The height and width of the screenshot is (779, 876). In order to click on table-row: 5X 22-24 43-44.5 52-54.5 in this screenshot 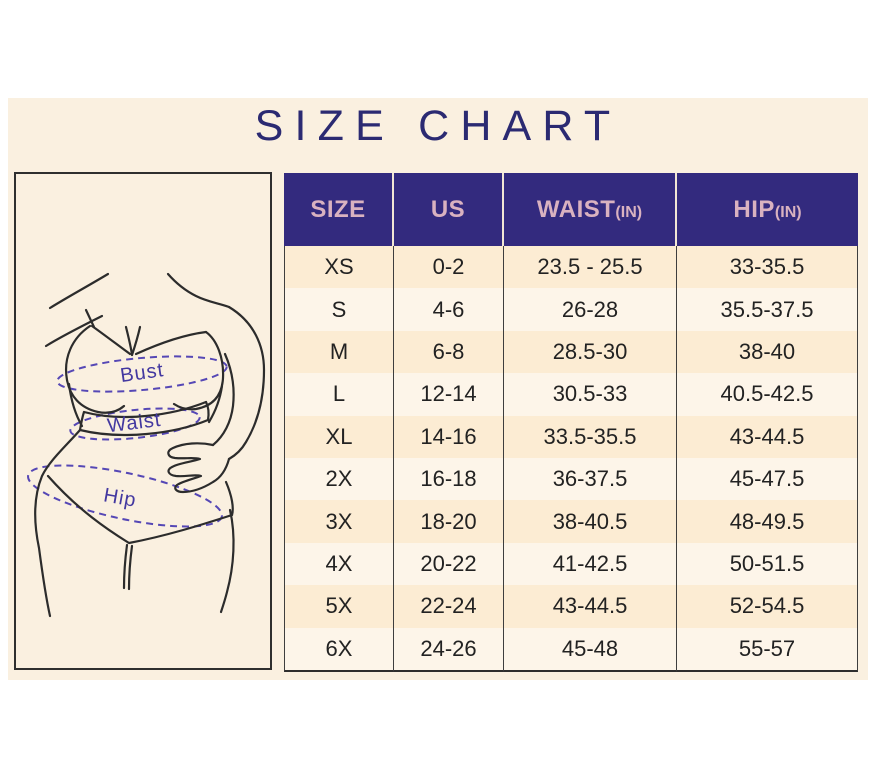, I will do `click(571, 606)`.